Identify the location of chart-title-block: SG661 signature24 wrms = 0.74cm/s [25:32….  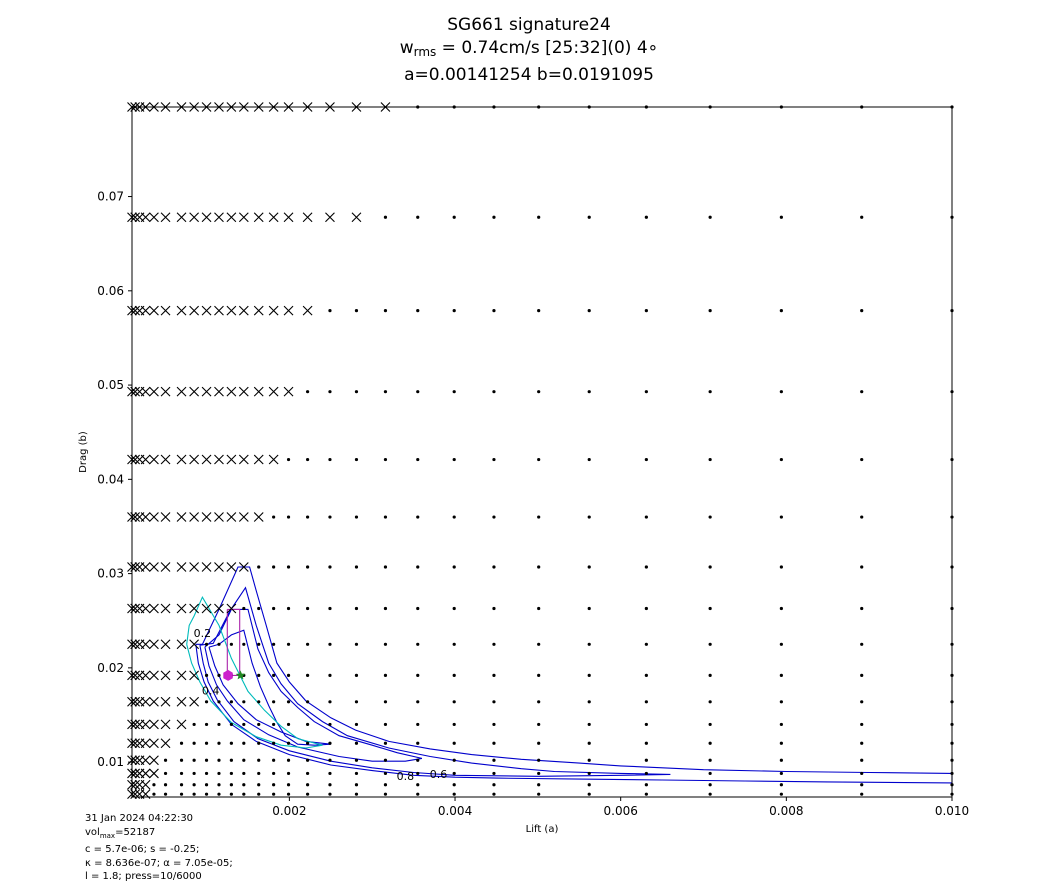
(529, 50).